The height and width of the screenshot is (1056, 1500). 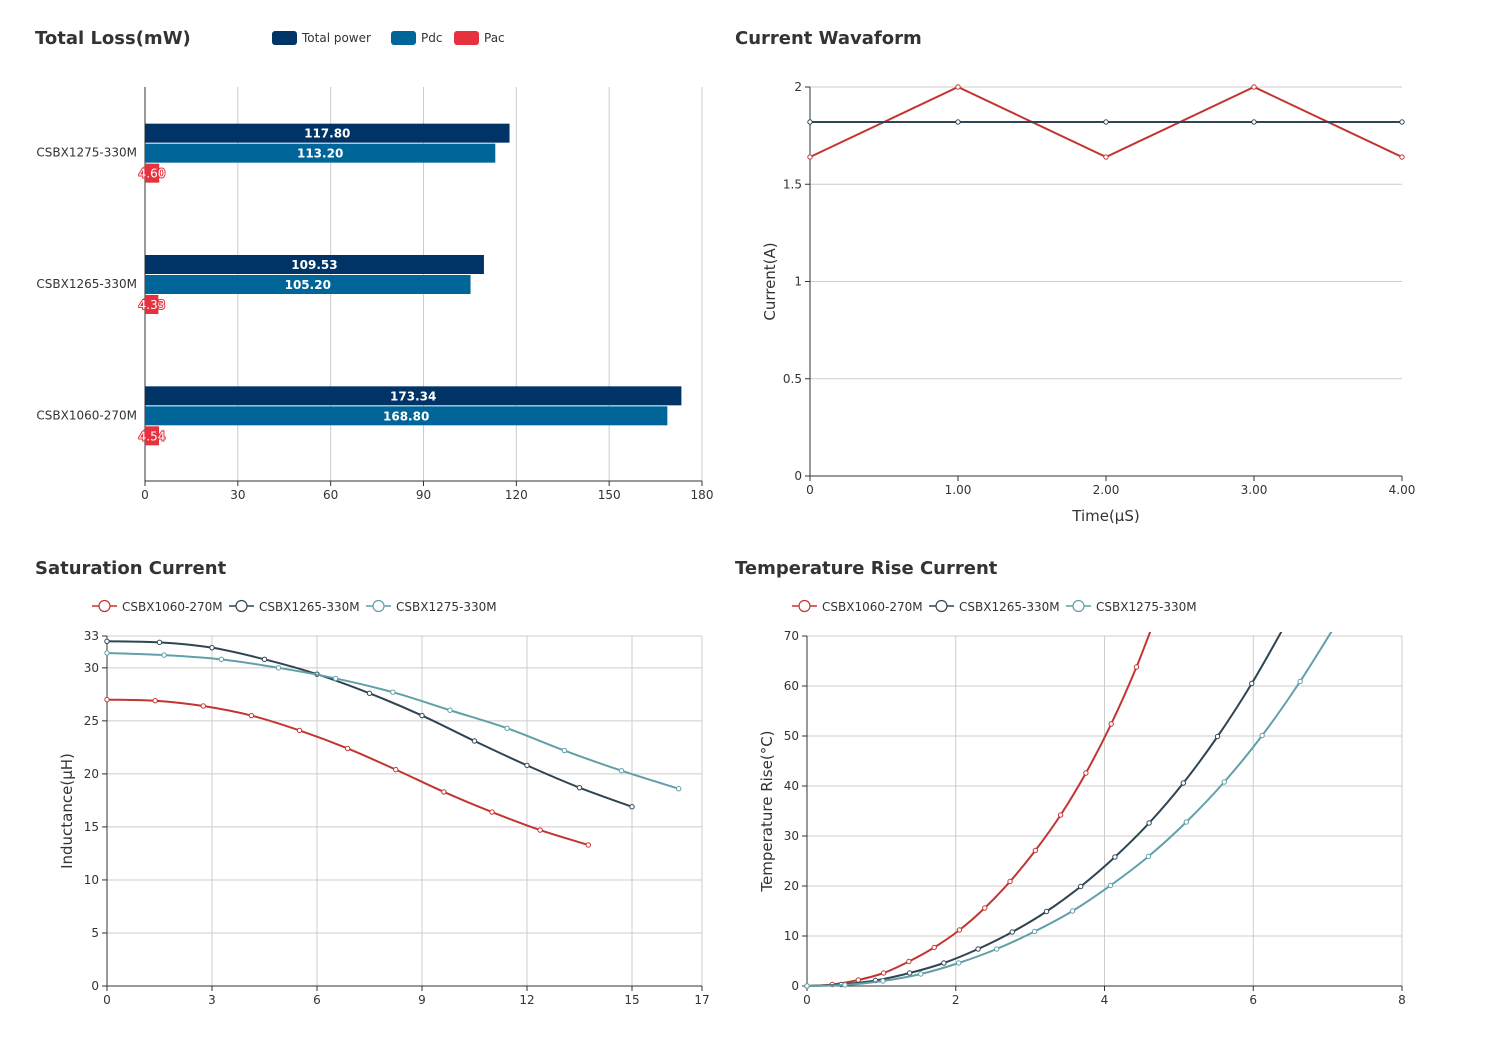 I want to click on x-tick-label: 1.00, so click(x=958, y=490).